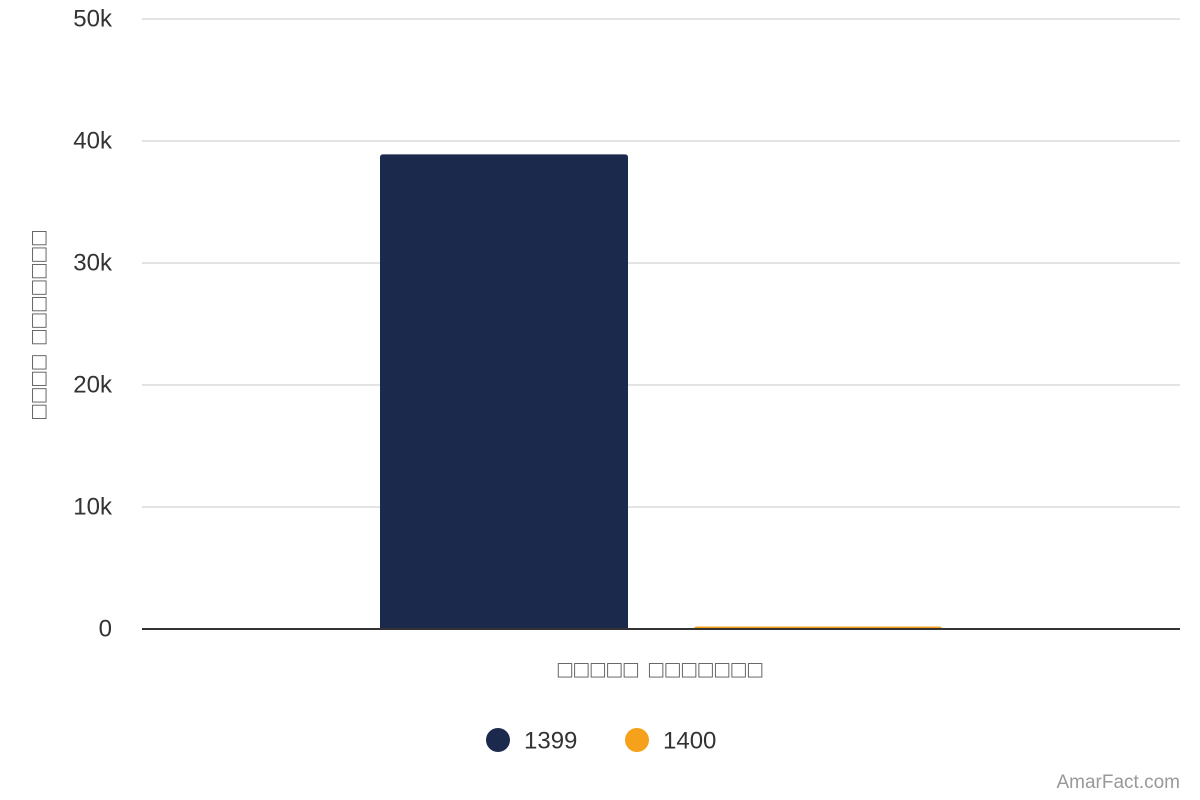 The height and width of the screenshot is (800, 1200). Describe the element at coordinates (93, 262) in the screenshot. I see `y-tick-label: 30k` at that location.